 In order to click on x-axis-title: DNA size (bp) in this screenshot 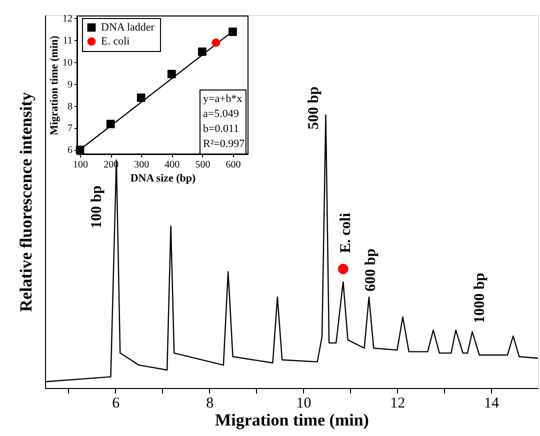, I will do `click(163, 178)`.